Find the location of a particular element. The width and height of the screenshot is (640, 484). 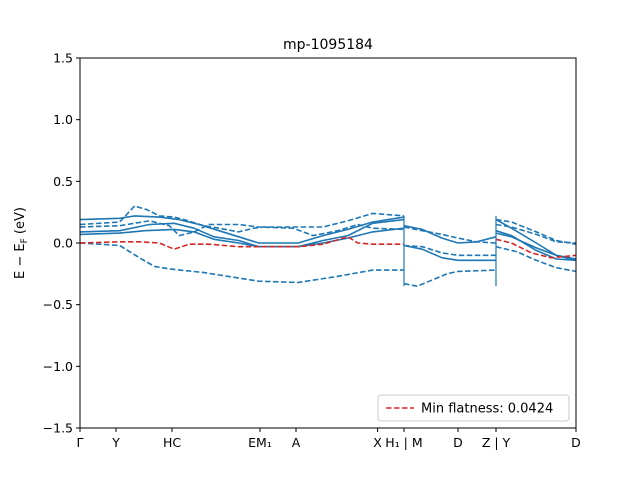

band-lines is located at coordinates (328, 246).